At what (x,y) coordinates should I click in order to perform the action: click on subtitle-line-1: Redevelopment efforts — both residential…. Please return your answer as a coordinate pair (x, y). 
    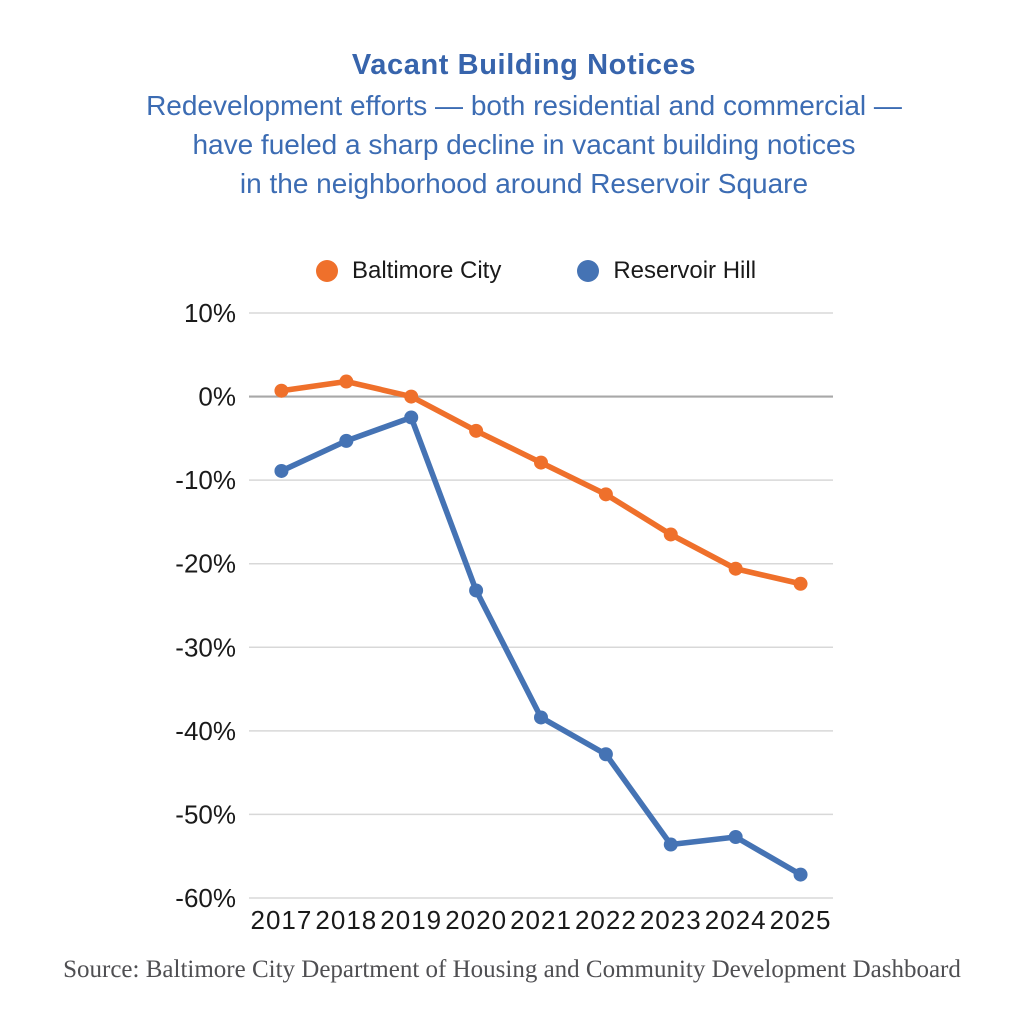
    Looking at the image, I should click on (524, 105).